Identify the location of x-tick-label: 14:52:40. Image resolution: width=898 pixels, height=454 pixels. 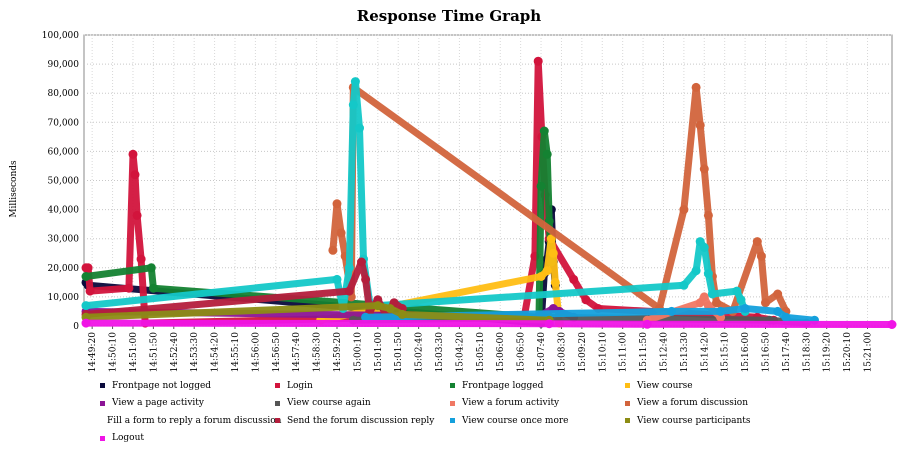
(175, 352).